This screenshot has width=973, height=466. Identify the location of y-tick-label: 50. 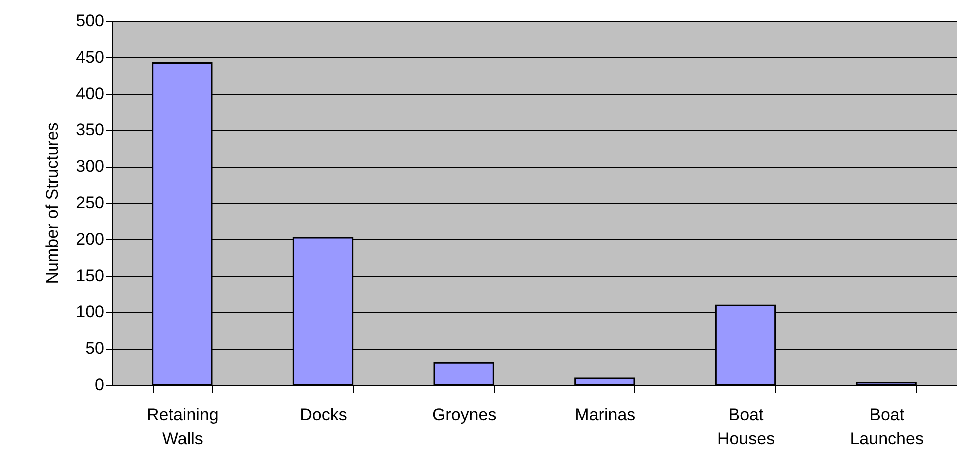
(95, 348).